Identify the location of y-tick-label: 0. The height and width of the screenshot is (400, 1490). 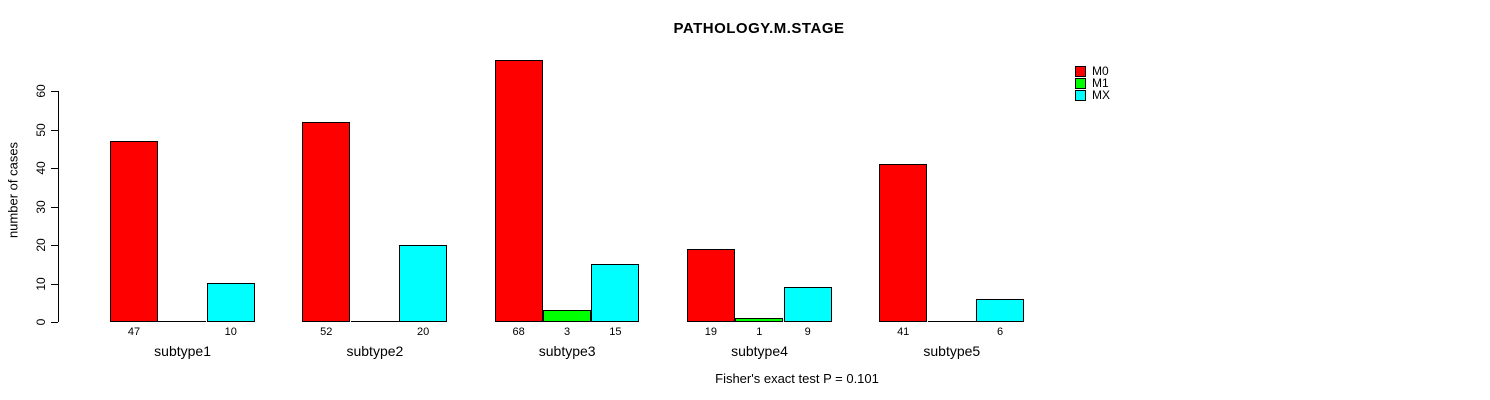
(41, 322).